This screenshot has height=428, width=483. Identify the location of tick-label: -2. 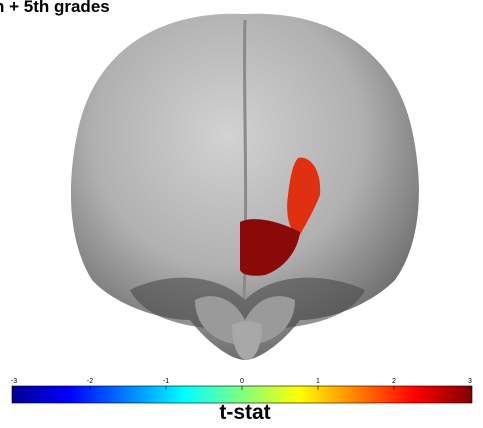
(90, 381).